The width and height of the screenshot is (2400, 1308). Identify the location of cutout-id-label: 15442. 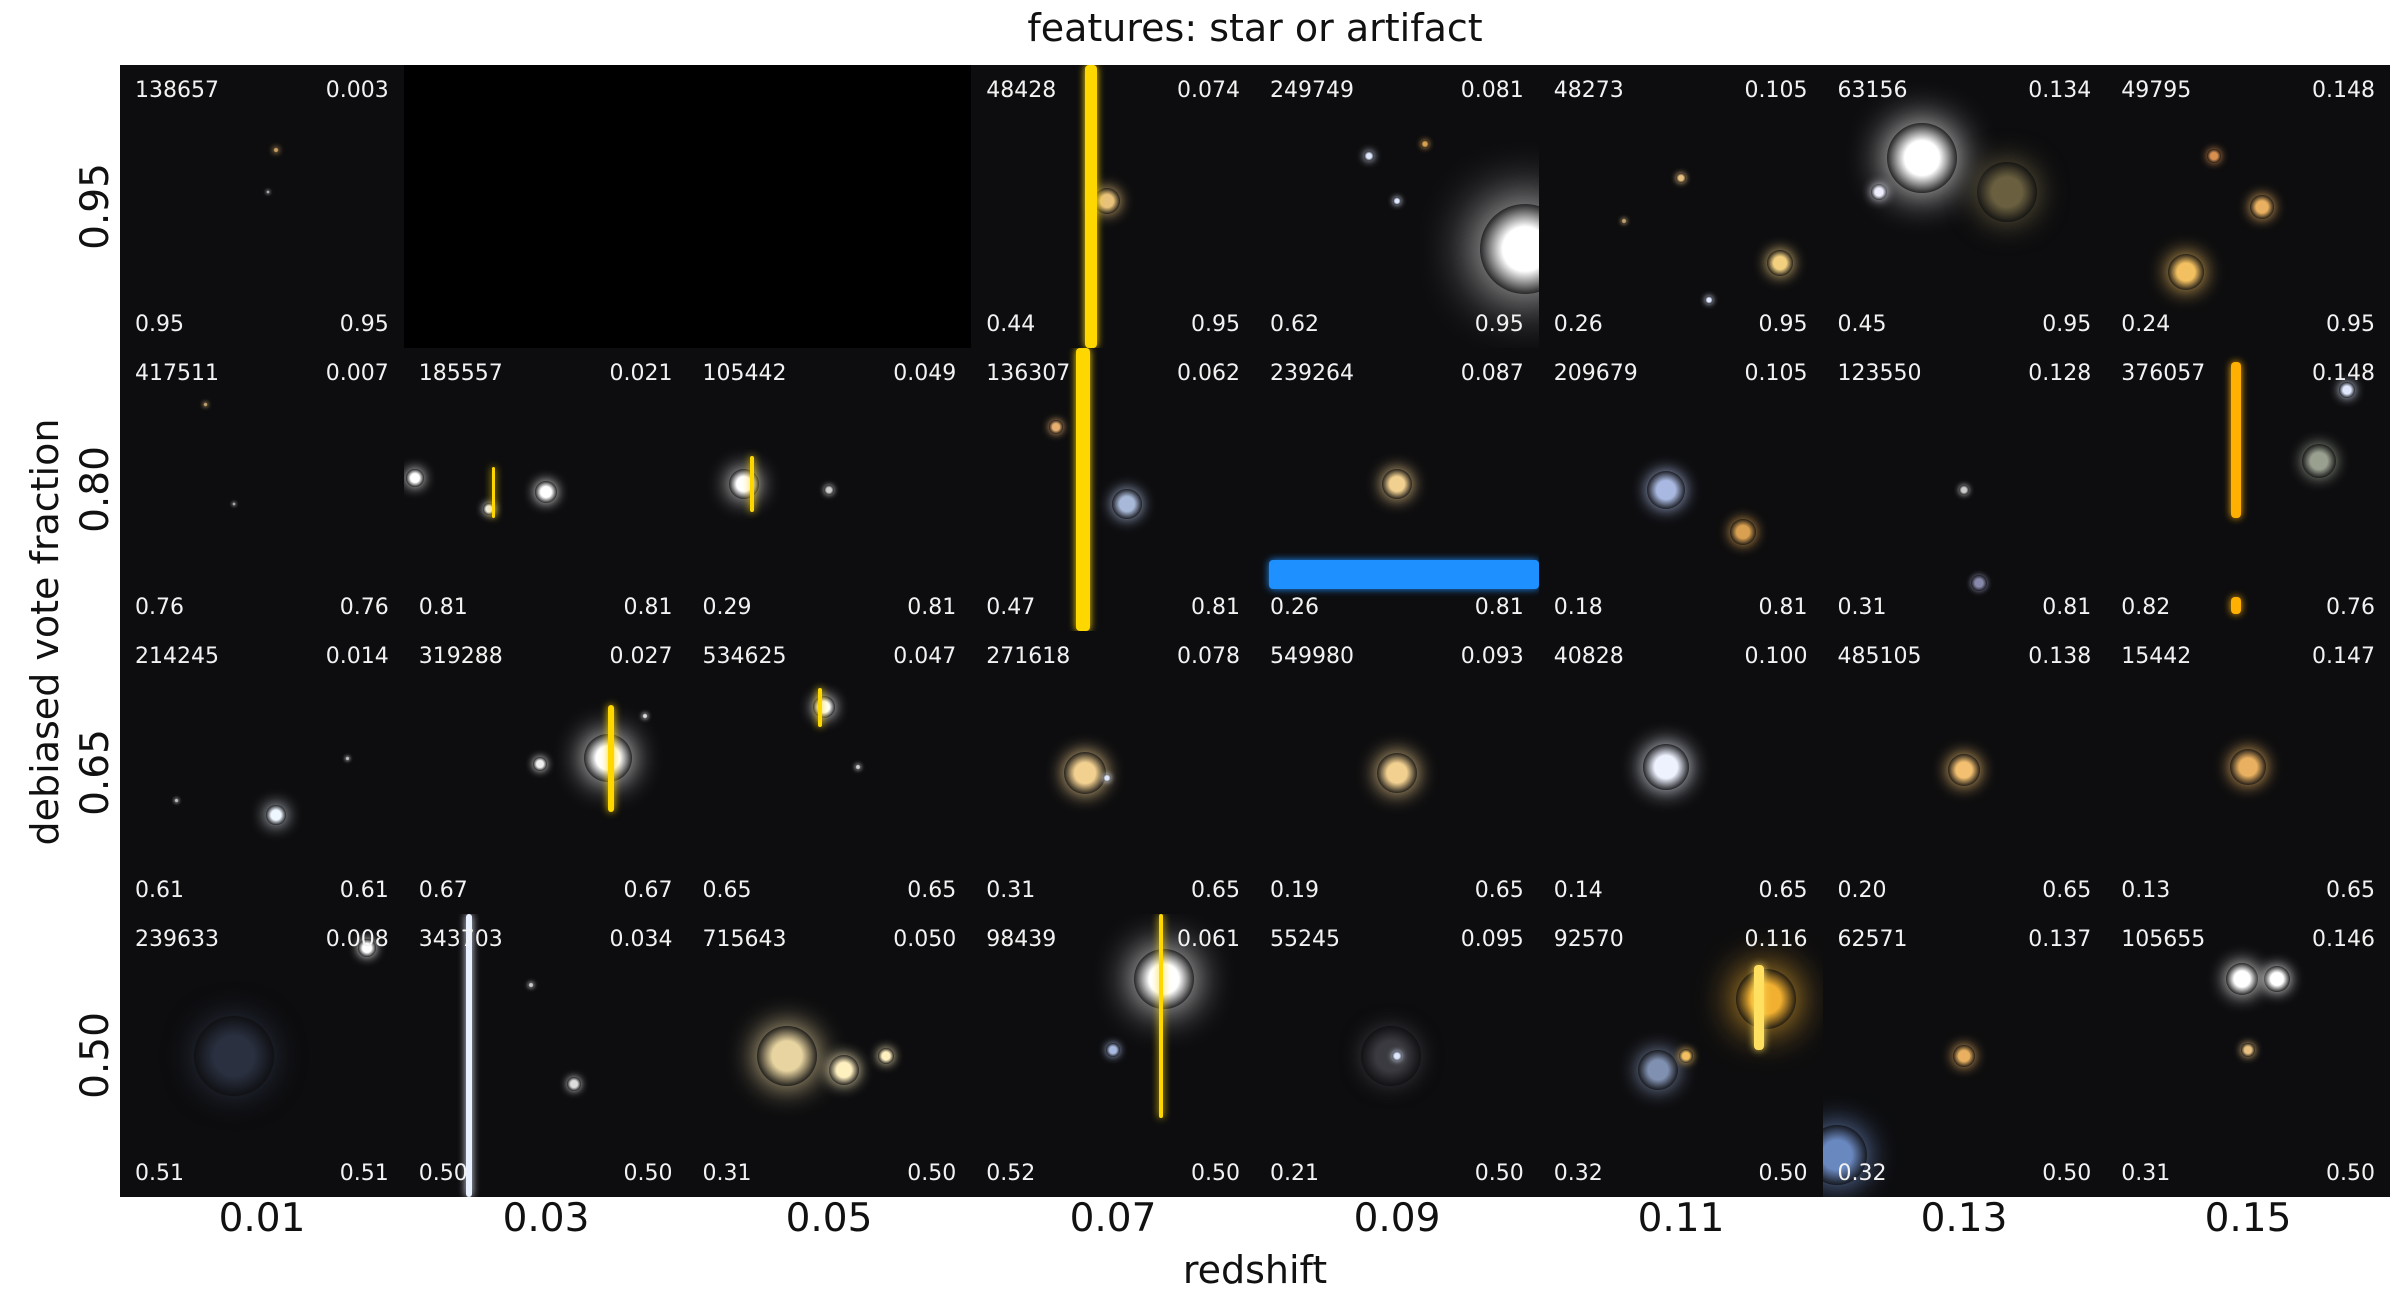
(2156, 656).